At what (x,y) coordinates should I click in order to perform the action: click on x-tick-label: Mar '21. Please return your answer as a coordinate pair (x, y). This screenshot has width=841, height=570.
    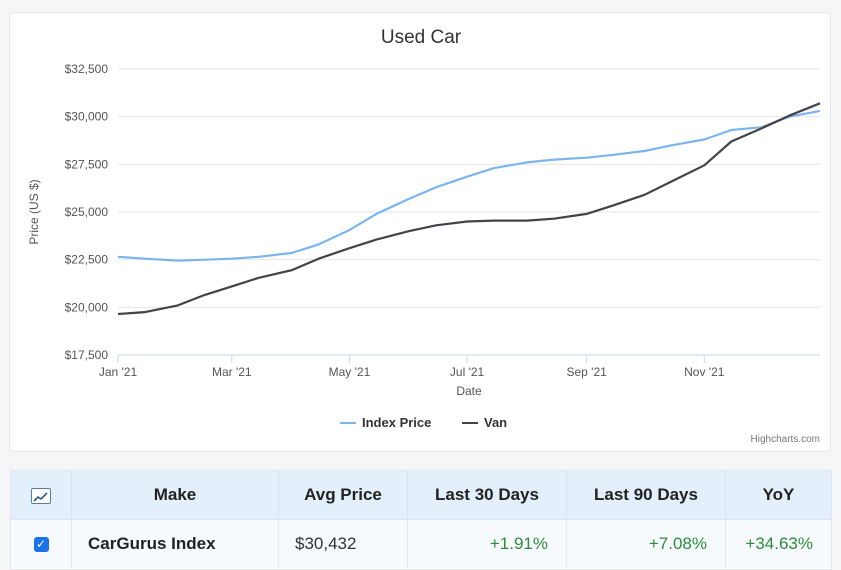
    Looking at the image, I should click on (232, 372).